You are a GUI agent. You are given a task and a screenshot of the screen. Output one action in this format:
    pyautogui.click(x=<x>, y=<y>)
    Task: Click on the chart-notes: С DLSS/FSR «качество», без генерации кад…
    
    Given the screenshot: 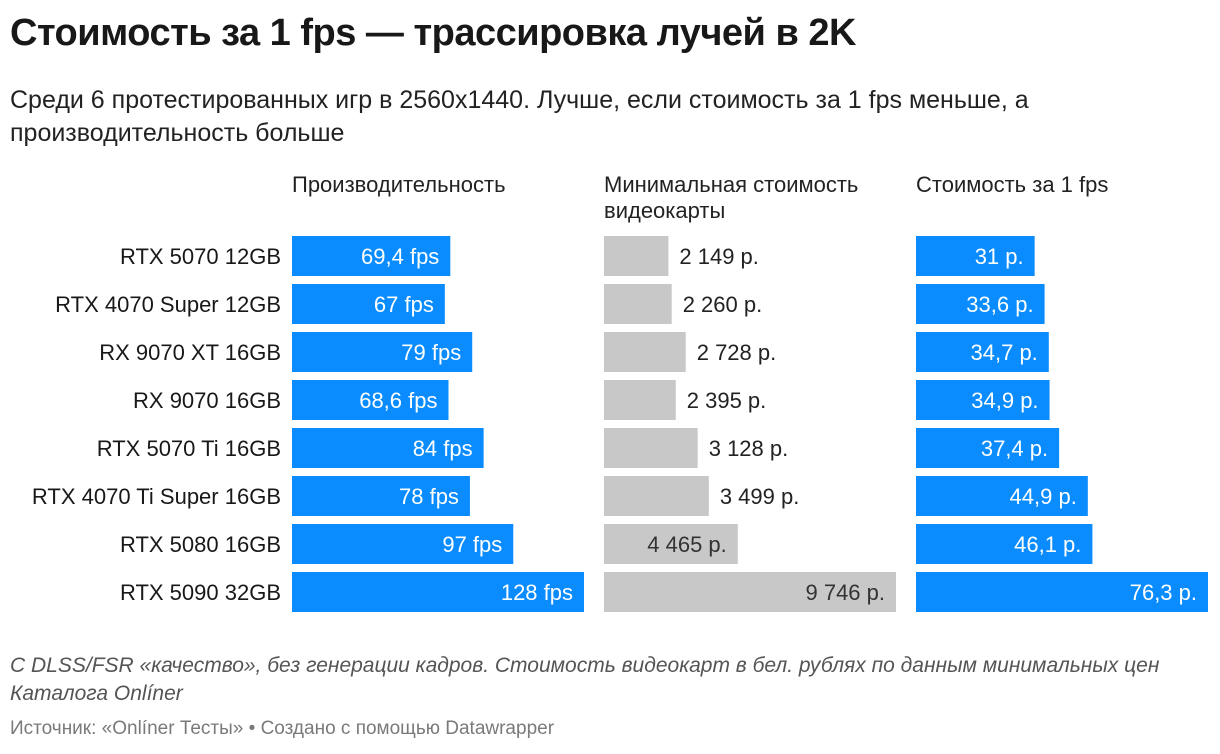 What is the action you would take?
    pyautogui.click(x=585, y=679)
    